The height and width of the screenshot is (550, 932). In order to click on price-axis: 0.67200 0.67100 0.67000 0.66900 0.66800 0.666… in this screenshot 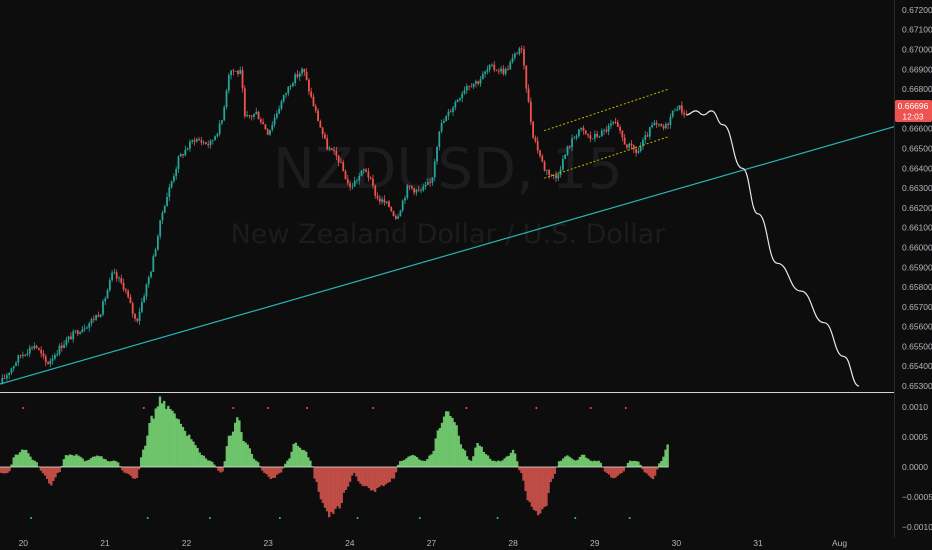, I will do `click(917, 198)`.